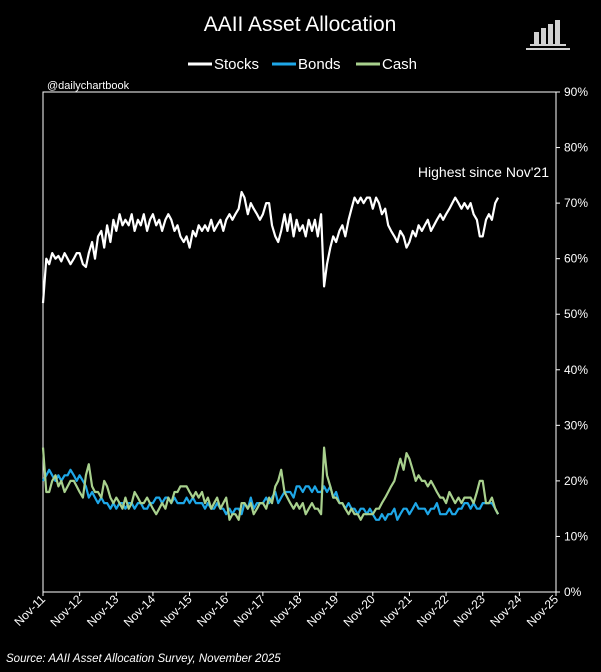 Image resolution: width=601 pixels, height=672 pixels. I want to click on x-tick-label: Nov-18, so click(285, 610).